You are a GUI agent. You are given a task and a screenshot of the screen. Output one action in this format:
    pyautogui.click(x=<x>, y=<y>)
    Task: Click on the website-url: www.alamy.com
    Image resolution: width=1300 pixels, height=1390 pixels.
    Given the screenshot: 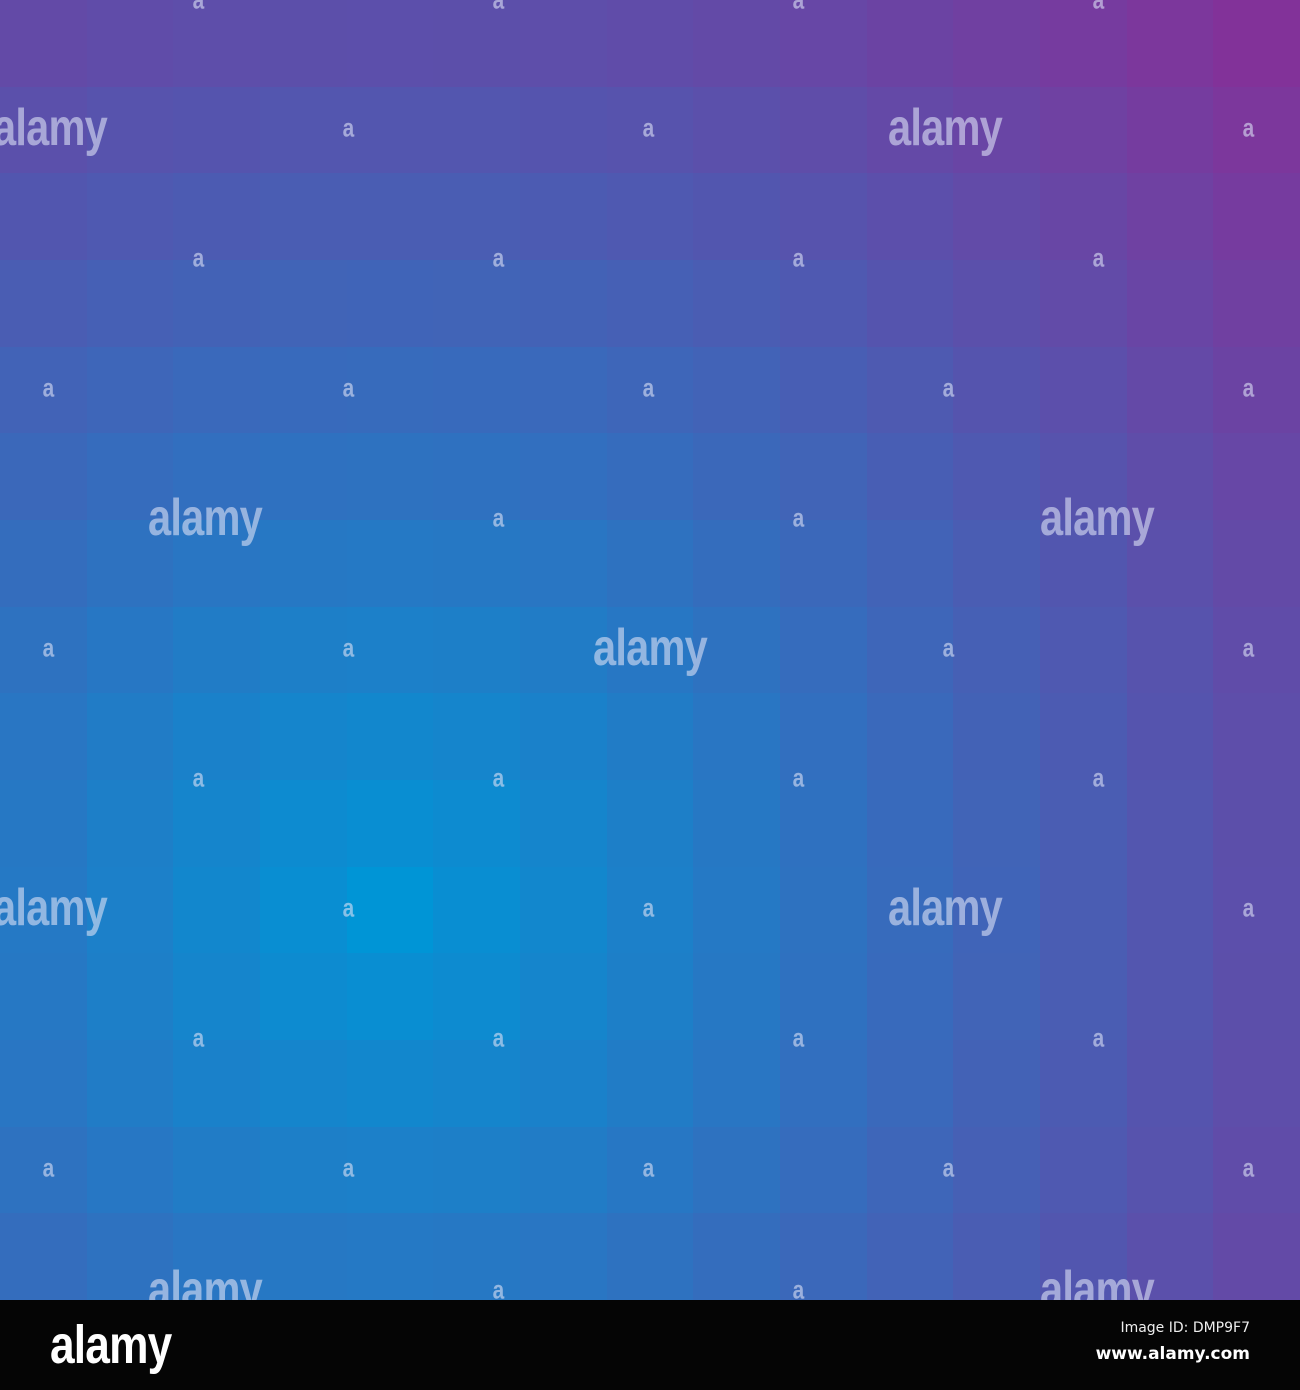 What is the action you would take?
    pyautogui.click(x=1172, y=1354)
    